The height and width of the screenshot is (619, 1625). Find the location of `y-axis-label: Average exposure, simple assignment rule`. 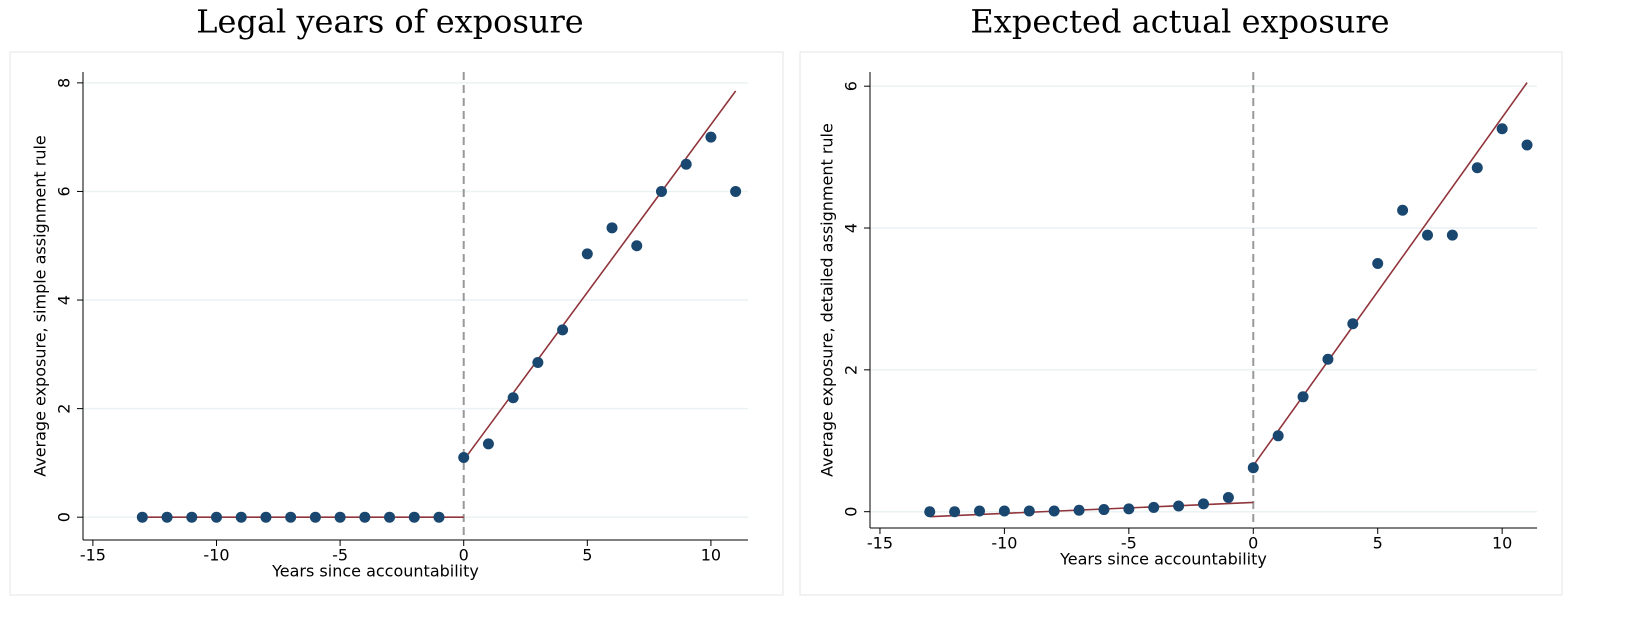

y-axis-label: Average exposure, simple assignment rule is located at coordinates (40, 306).